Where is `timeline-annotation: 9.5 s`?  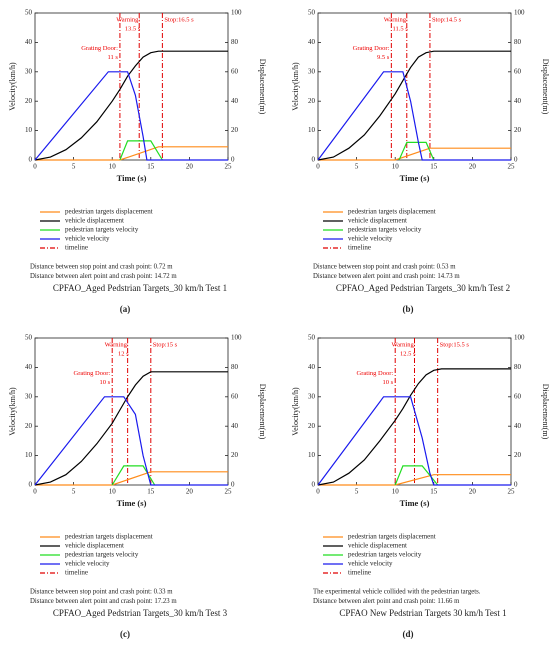 timeline-annotation: 9.5 s is located at coordinates (383, 57).